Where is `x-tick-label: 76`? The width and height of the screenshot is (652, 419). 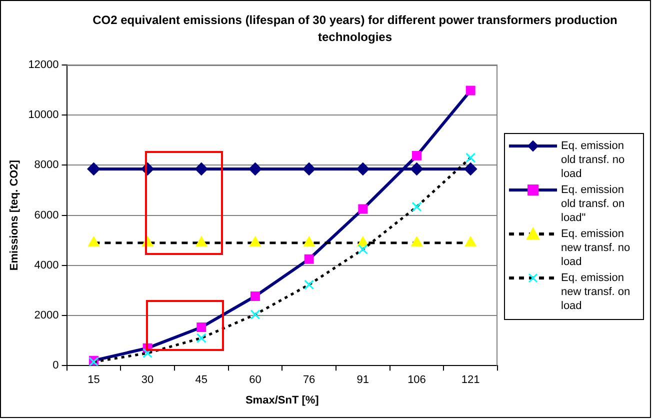
x-tick-label: 76 is located at coordinates (309, 380).